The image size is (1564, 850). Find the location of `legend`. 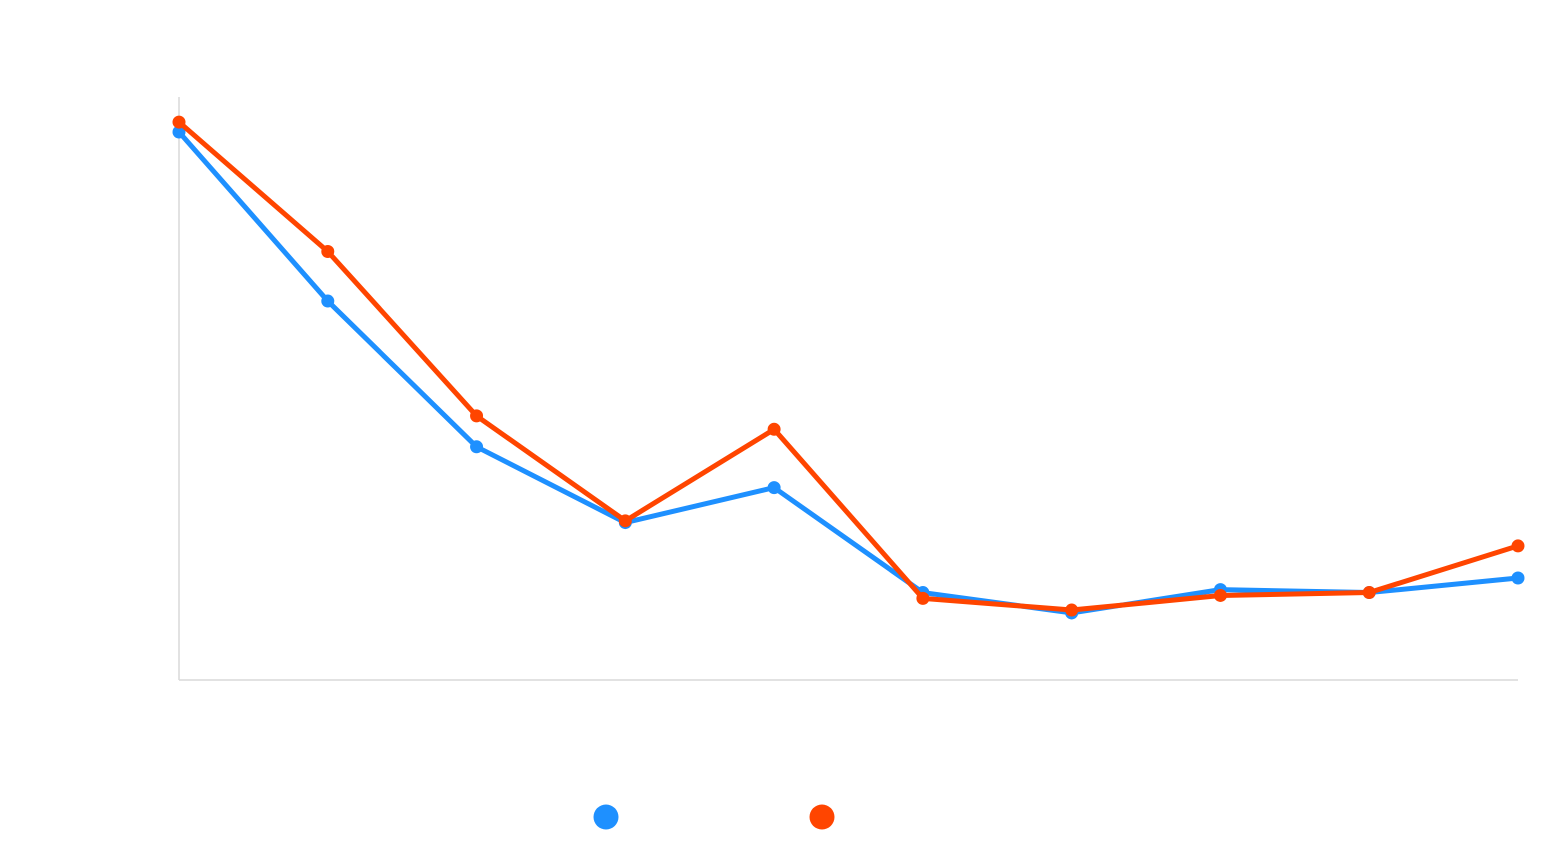

legend is located at coordinates (714, 817).